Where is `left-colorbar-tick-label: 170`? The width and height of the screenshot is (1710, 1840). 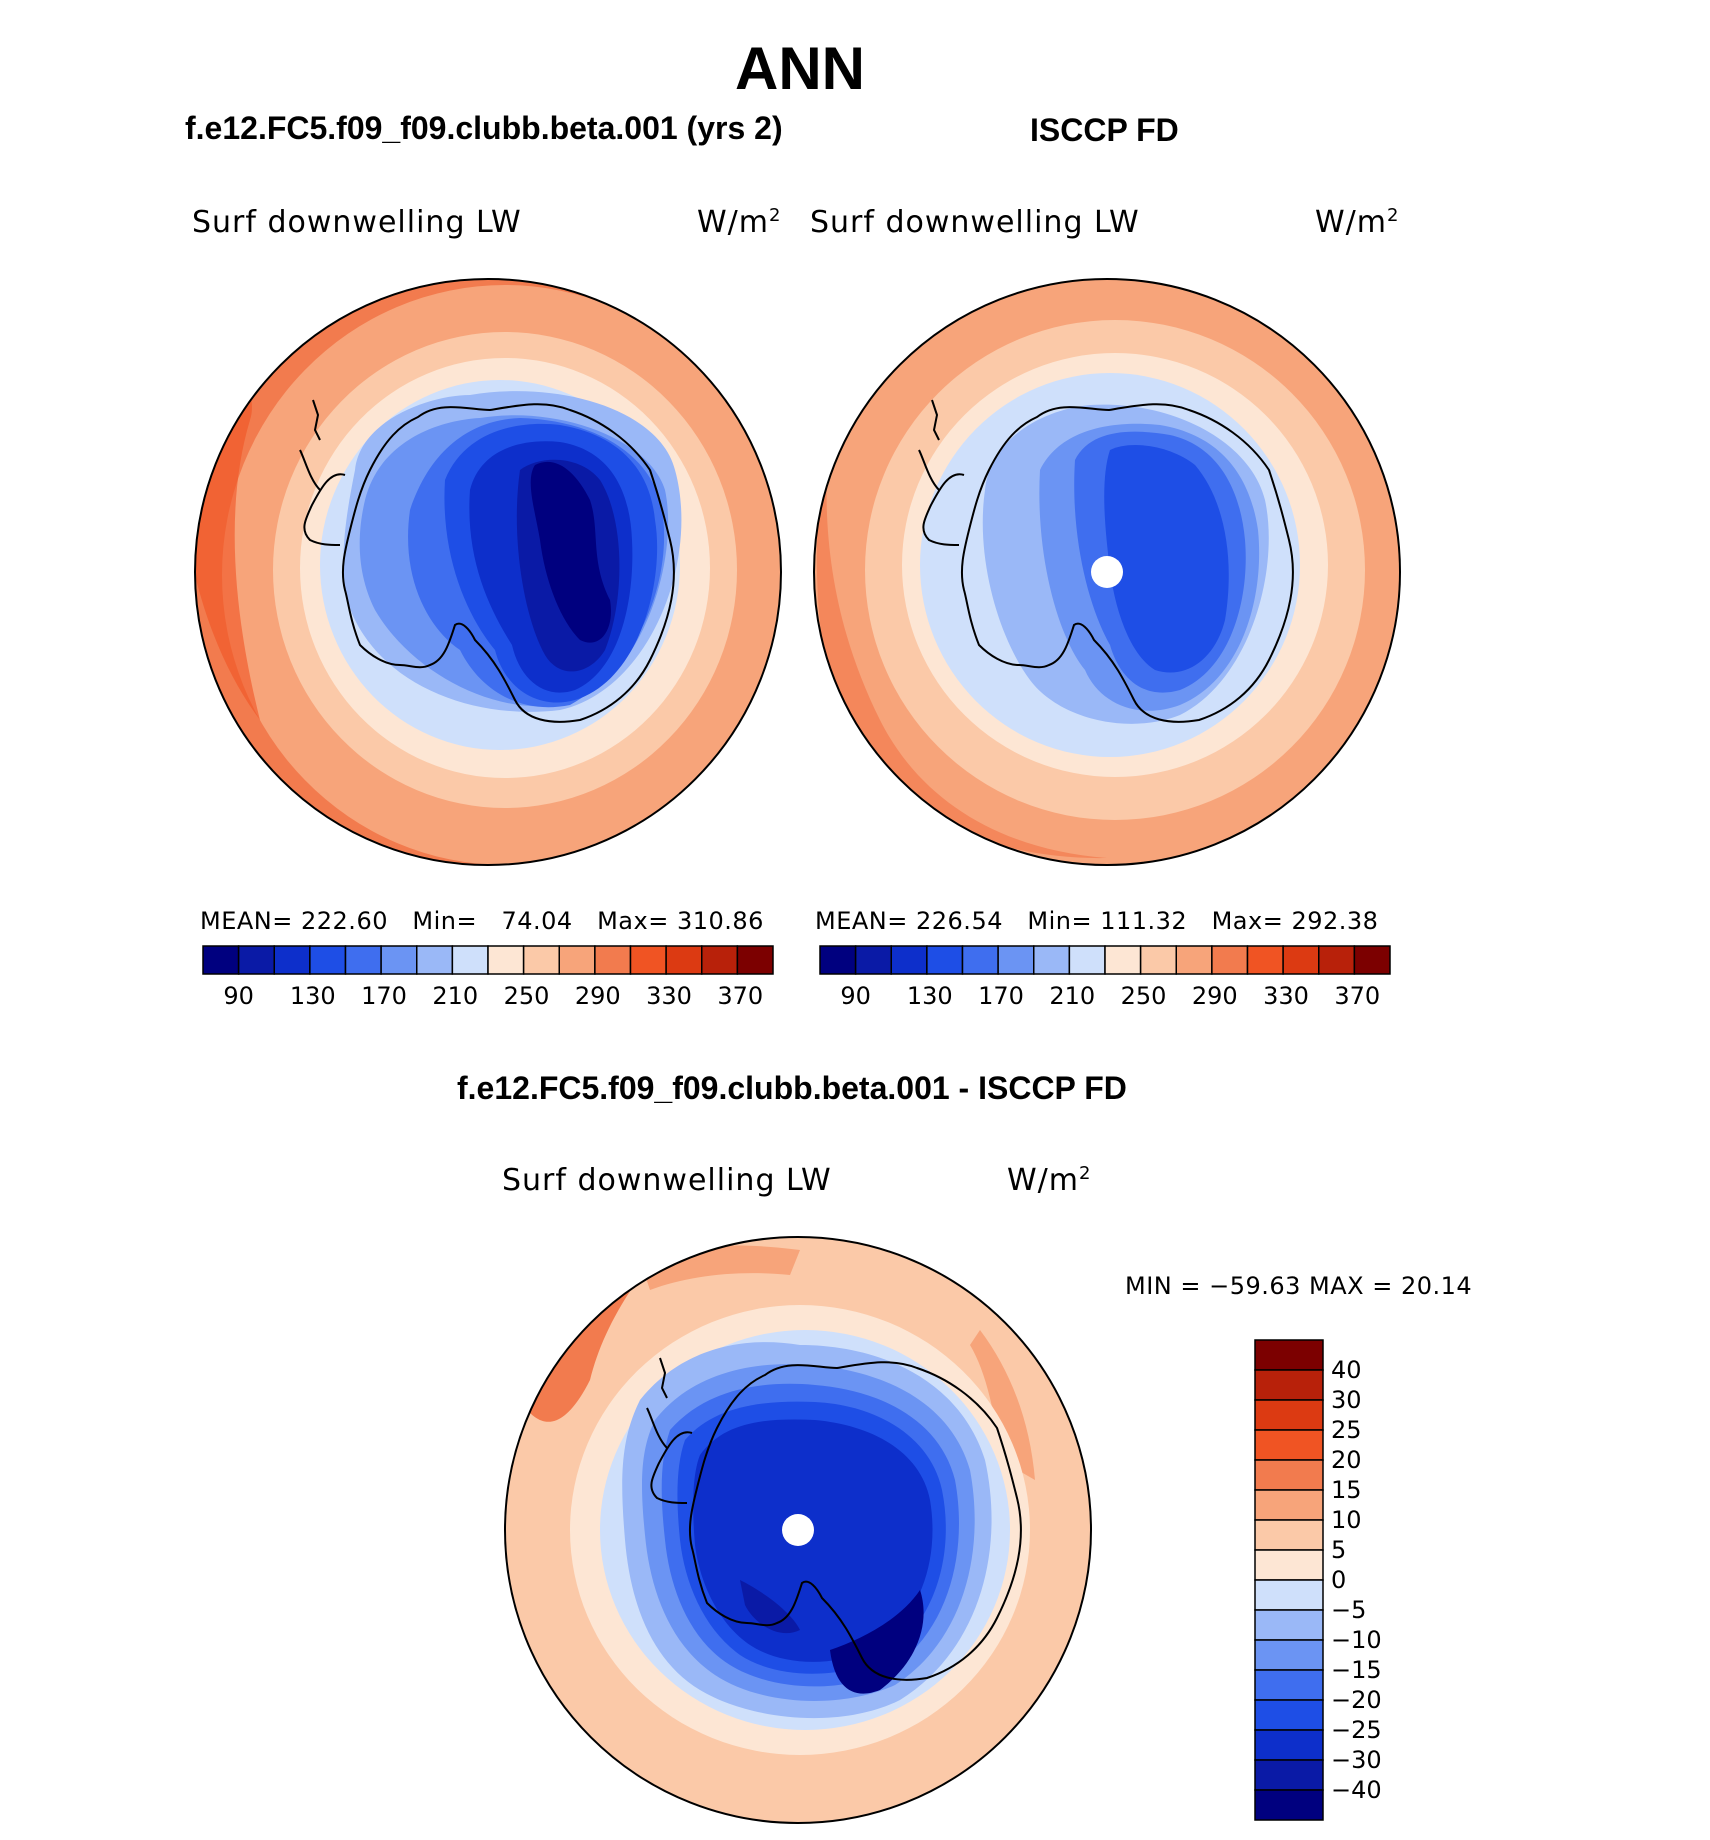
left-colorbar-tick-label: 170 is located at coordinates (384, 996).